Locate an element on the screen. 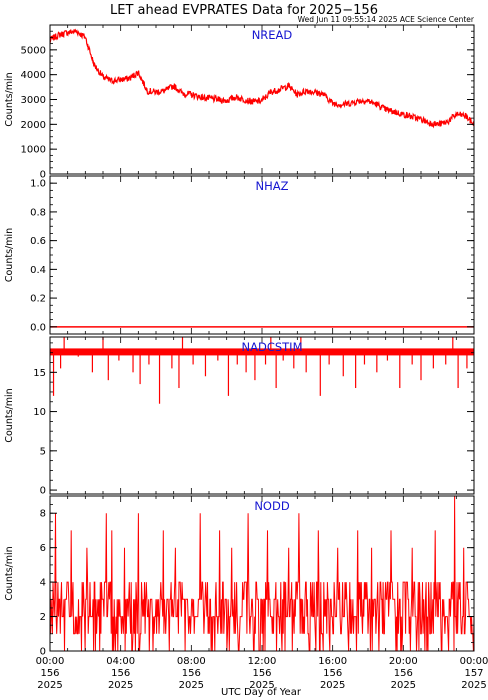 Image resolution: width=488 pixels, height=700 pixels. y-tick-label: 5000 is located at coordinates (33, 50).